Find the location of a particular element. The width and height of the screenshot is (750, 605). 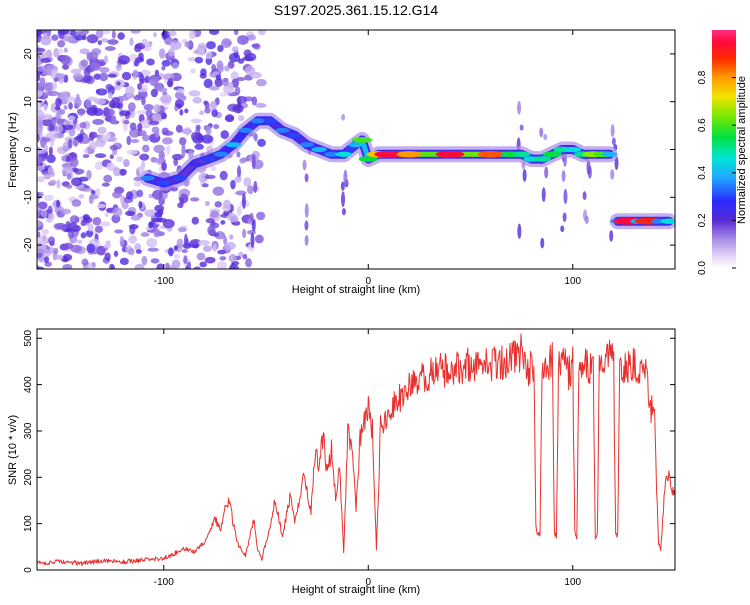

spectrogram-x-tick-label: -100 is located at coordinates (164, 281).